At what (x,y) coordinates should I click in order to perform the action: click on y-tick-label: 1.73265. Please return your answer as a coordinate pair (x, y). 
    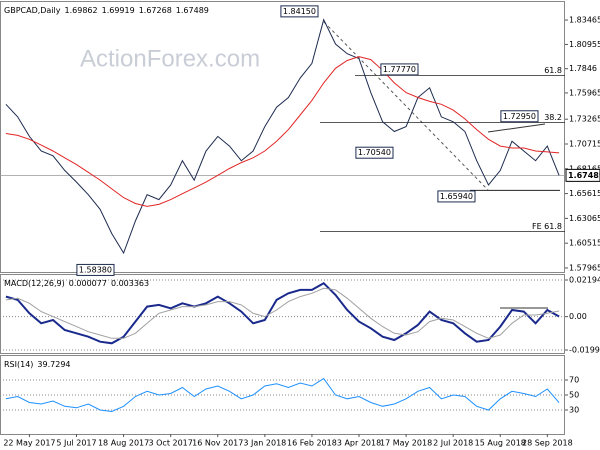
    Looking at the image, I should click on (584, 119).